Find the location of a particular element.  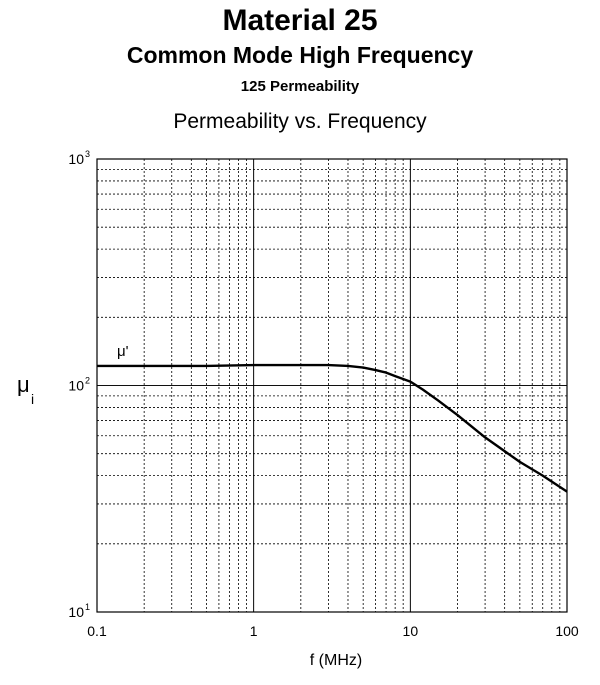

x-tick-label: 1 is located at coordinates (254, 631).